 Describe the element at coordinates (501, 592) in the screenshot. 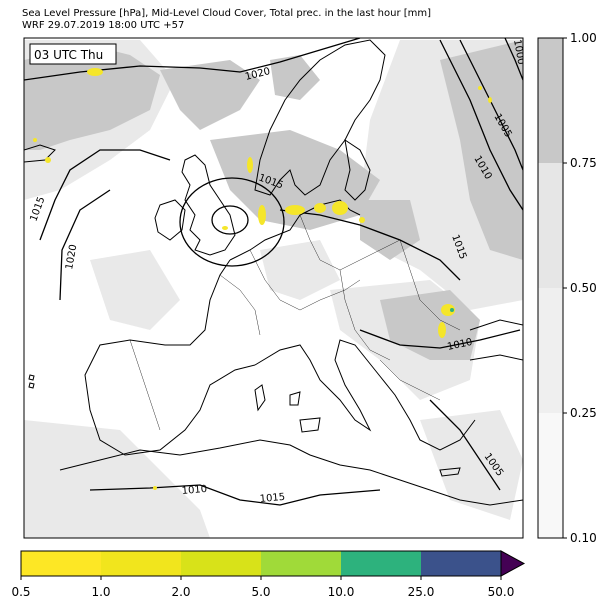

I see `precip-tick-label: 50.0` at that location.